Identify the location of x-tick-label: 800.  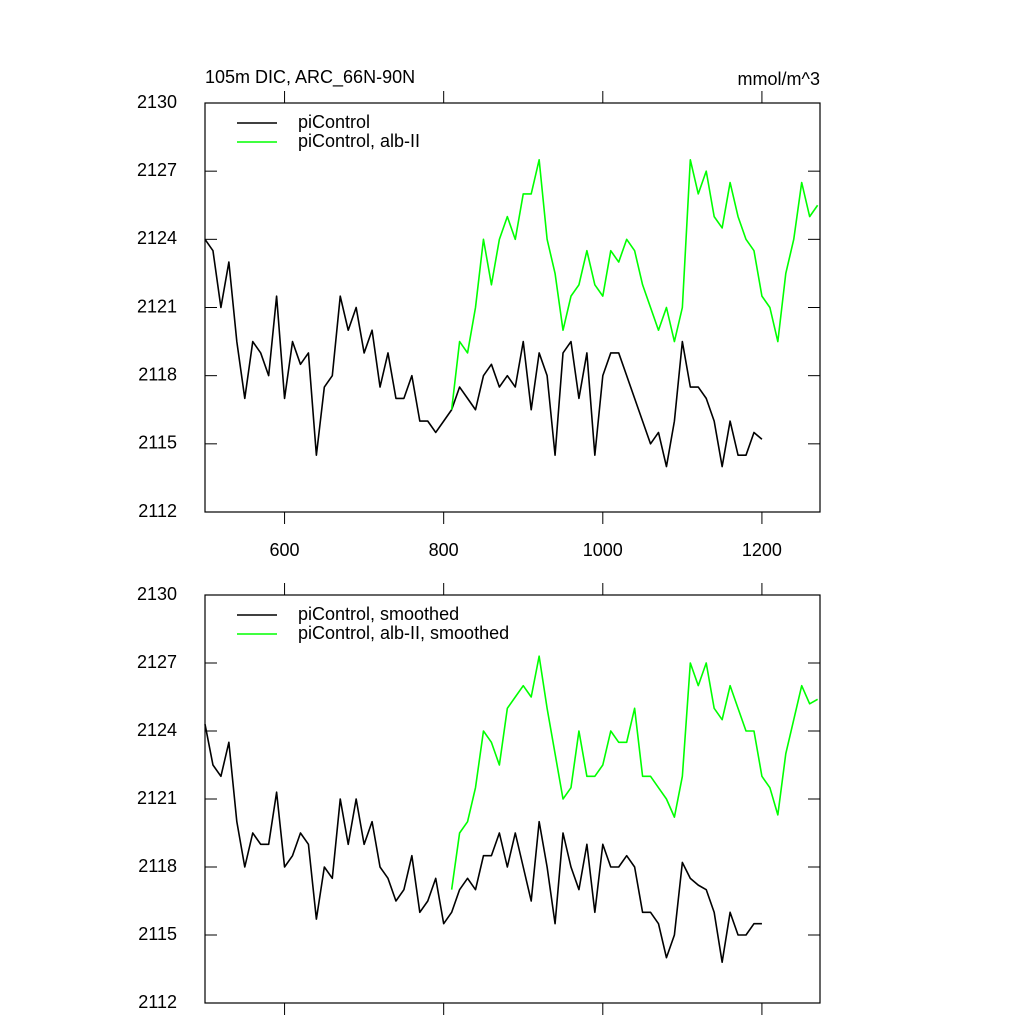
(444, 550).